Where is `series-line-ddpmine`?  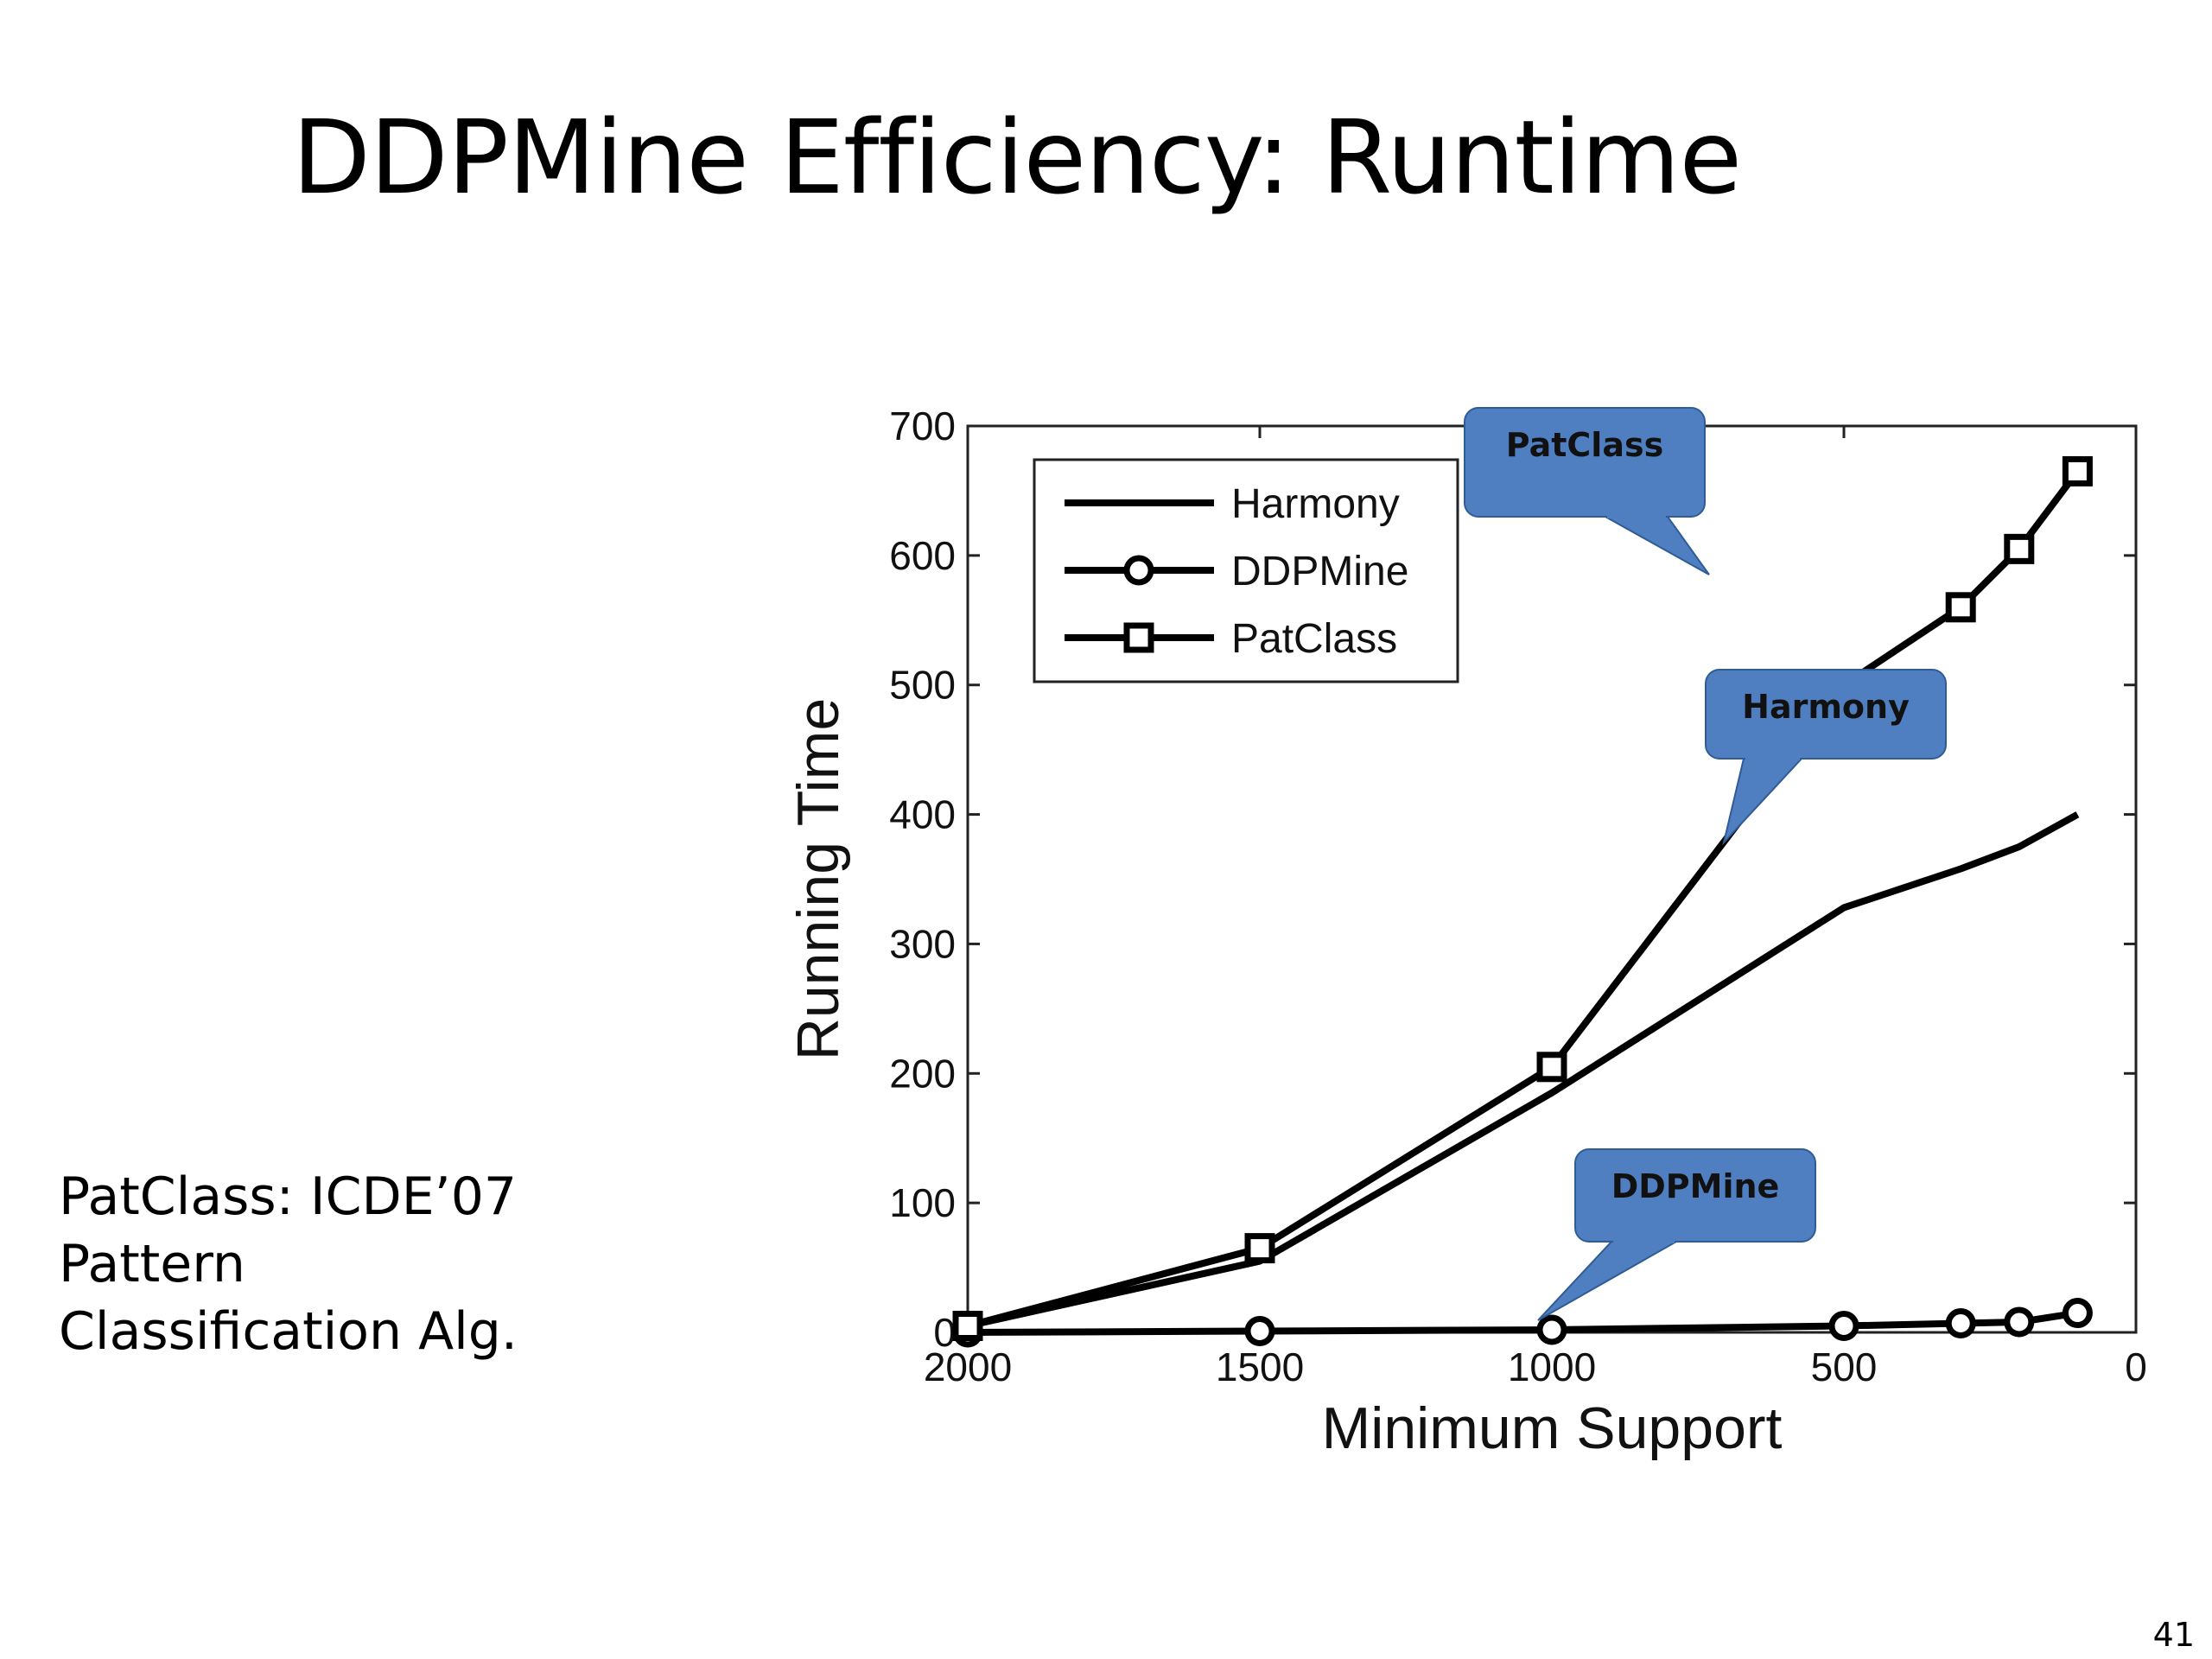 series-line-ddpmine is located at coordinates (1523, 1322).